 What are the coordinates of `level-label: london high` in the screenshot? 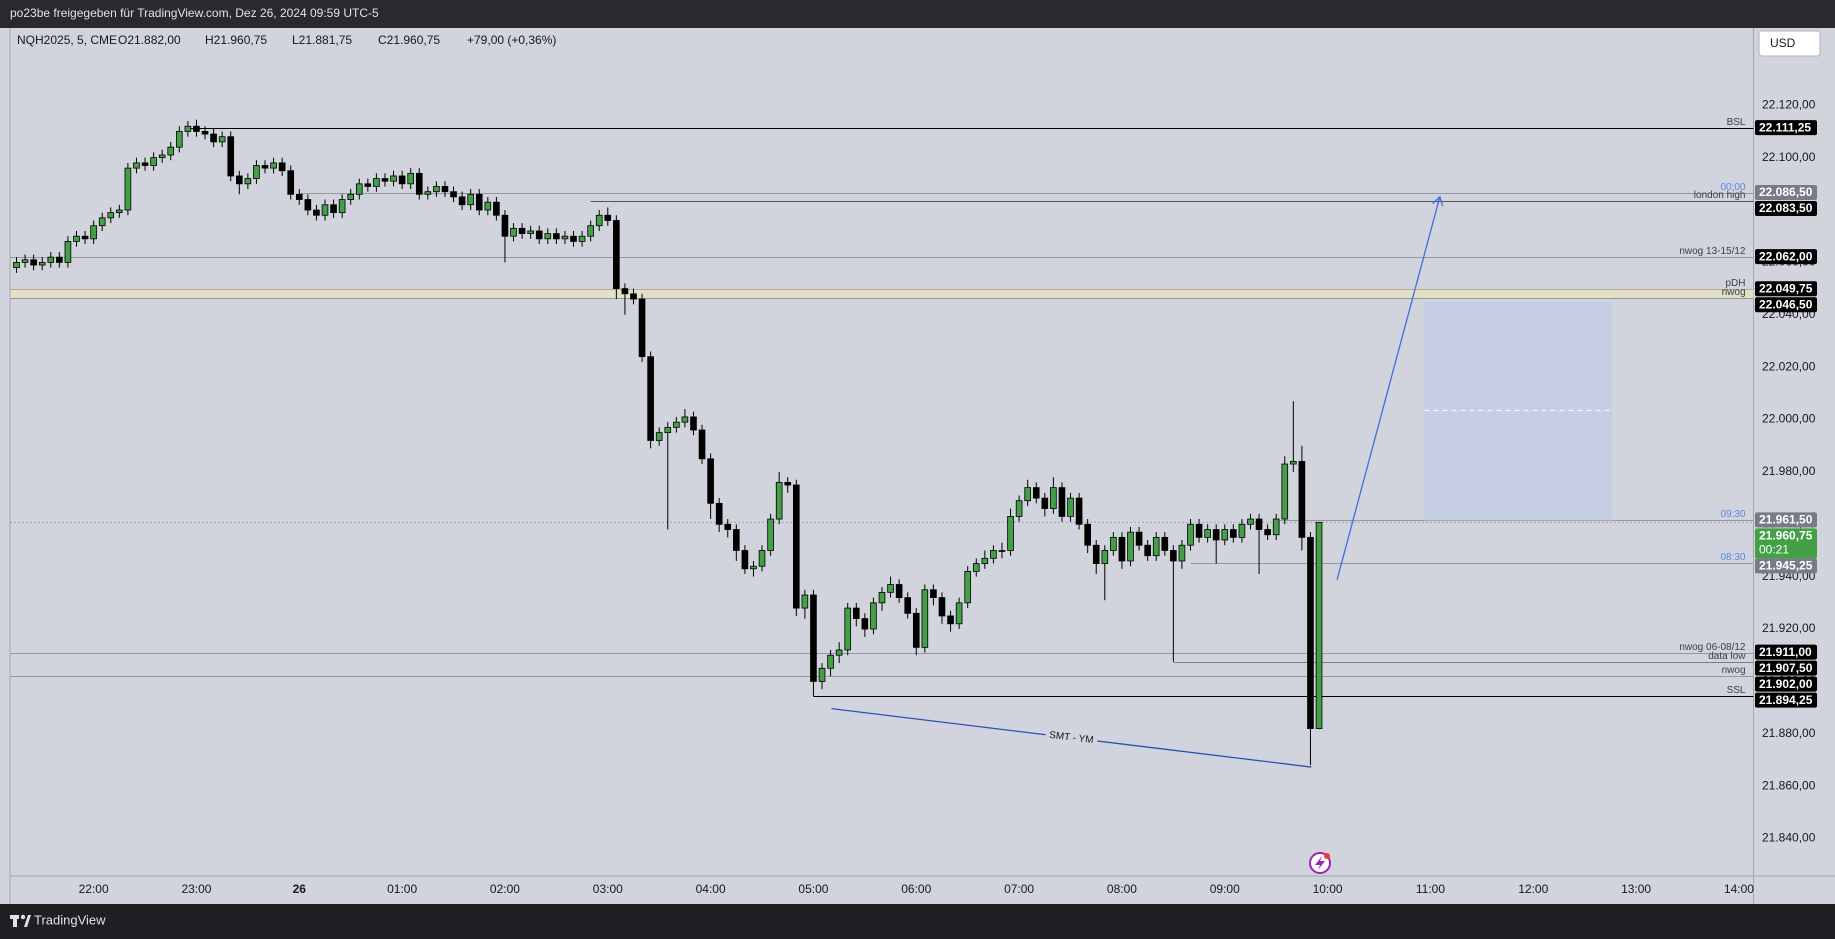 It's located at (1720, 195).